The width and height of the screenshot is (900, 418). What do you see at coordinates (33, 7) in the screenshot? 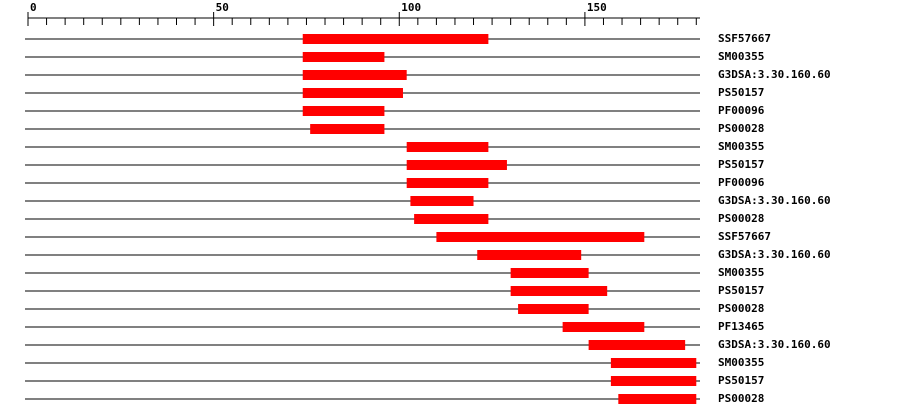
I see `x-tick-label: 0` at bounding box center [33, 7].